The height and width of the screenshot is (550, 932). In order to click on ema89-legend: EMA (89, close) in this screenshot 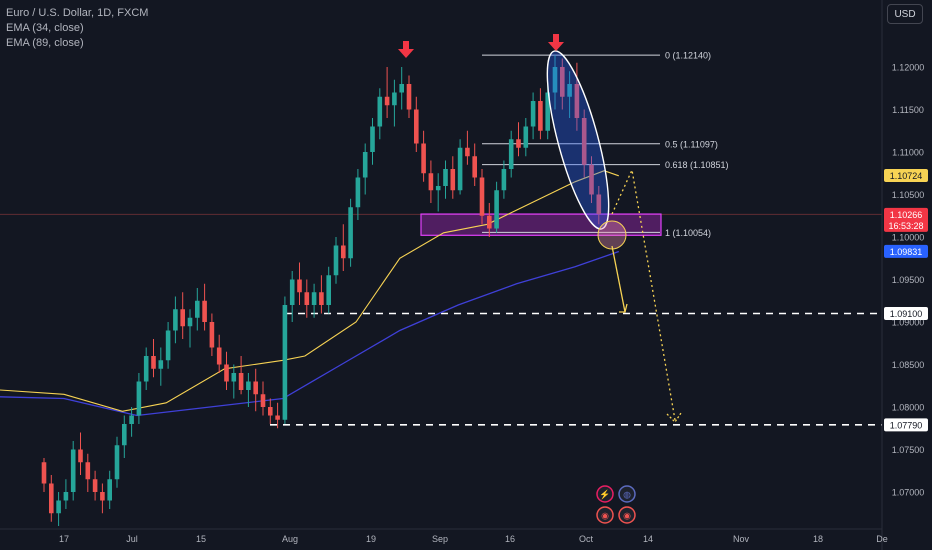, I will do `click(45, 43)`.